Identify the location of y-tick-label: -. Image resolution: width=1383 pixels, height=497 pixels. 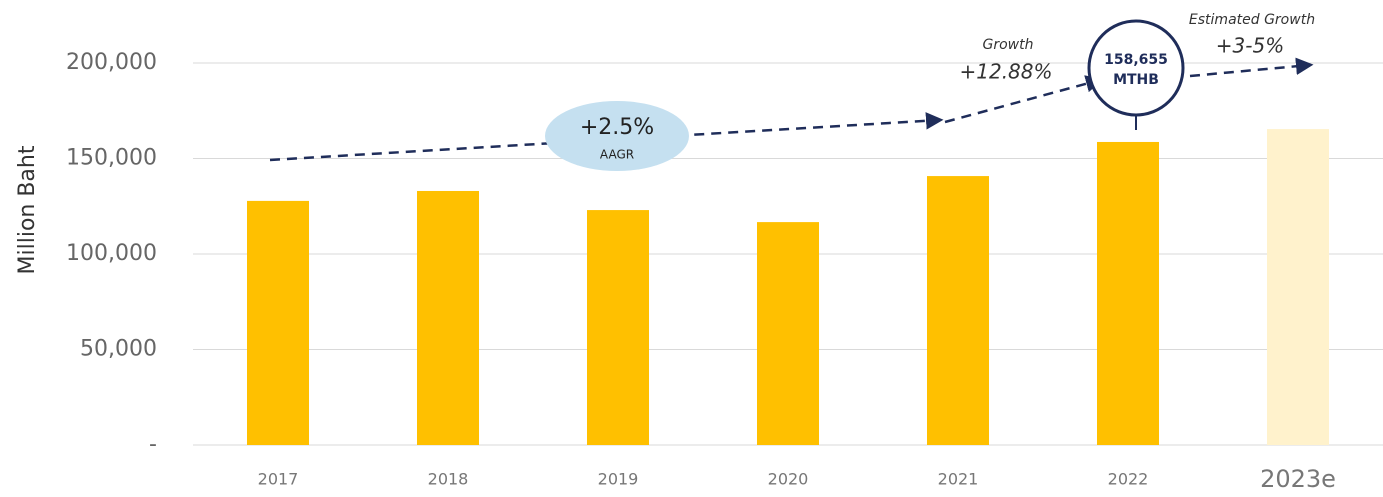
(153, 444).